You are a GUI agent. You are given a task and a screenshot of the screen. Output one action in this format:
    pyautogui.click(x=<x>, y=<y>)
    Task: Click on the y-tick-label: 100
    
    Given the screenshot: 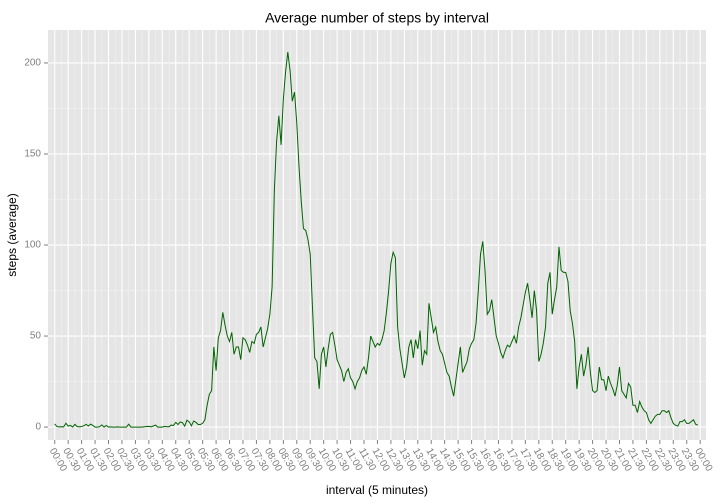 What is the action you would take?
    pyautogui.click(x=32, y=245)
    